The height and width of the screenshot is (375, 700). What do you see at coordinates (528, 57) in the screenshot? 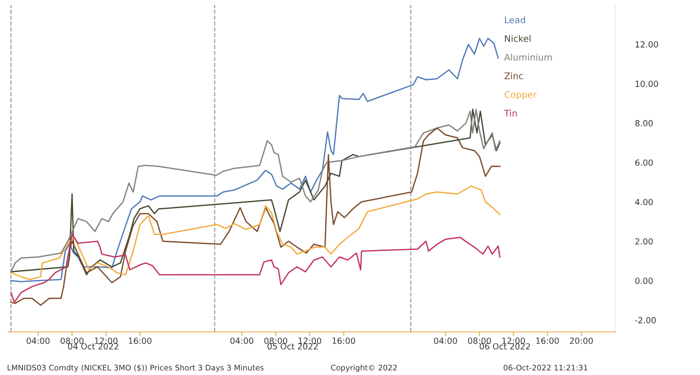
I see `text: Aluminium` at bounding box center [528, 57].